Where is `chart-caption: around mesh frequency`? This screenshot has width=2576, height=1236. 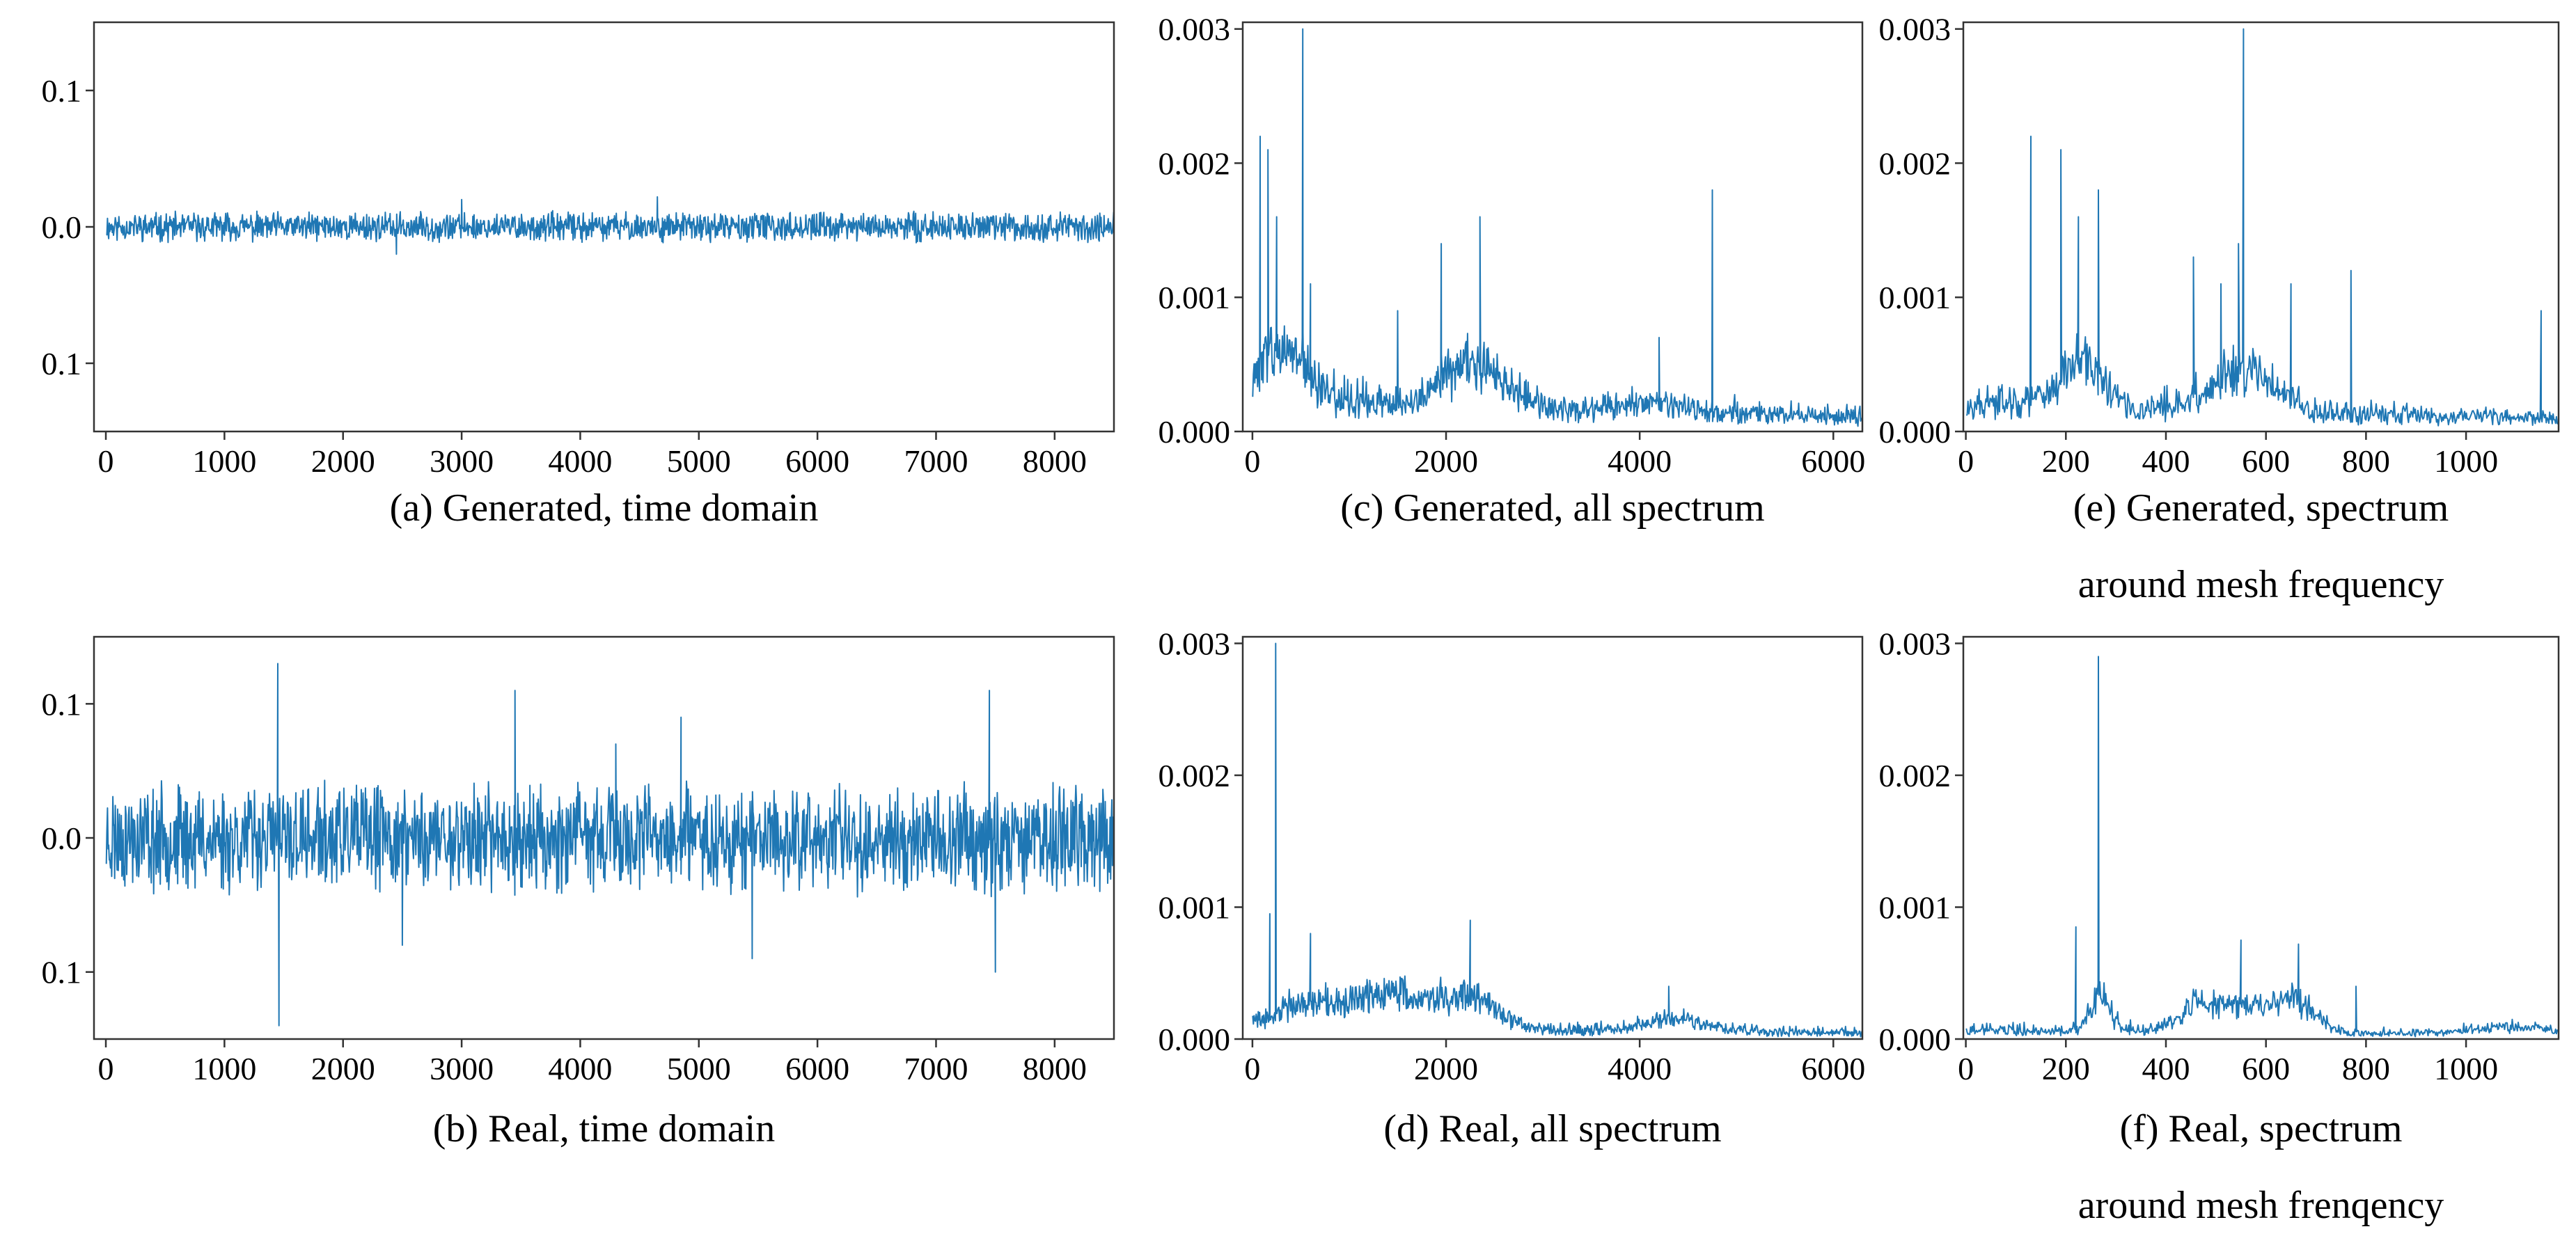
chart-caption: around mesh frequency is located at coordinates (2261, 584).